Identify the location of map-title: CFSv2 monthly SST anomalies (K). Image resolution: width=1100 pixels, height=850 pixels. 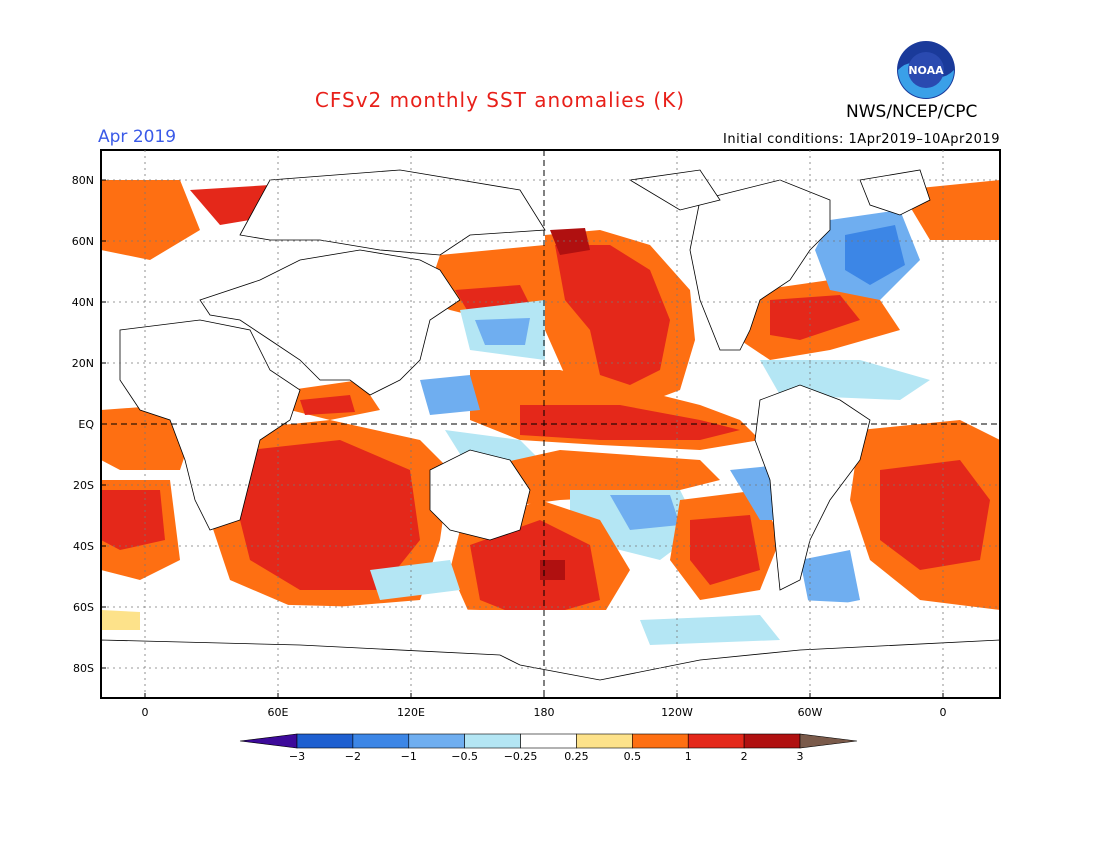
(500, 100).